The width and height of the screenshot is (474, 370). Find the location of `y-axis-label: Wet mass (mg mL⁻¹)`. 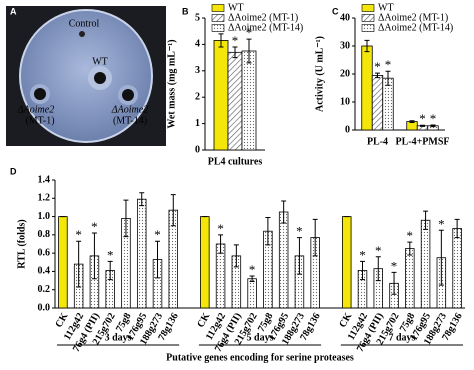

y-axis-label: Wet mass (mg mL⁻¹) is located at coordinates (171, 83).